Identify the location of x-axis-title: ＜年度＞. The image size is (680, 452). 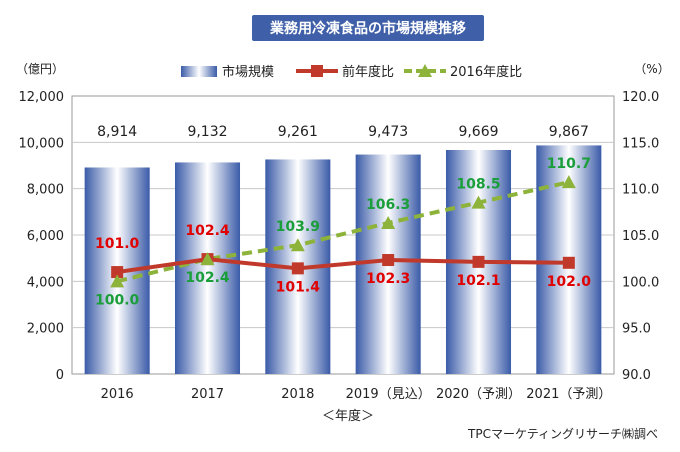
(348, 416).